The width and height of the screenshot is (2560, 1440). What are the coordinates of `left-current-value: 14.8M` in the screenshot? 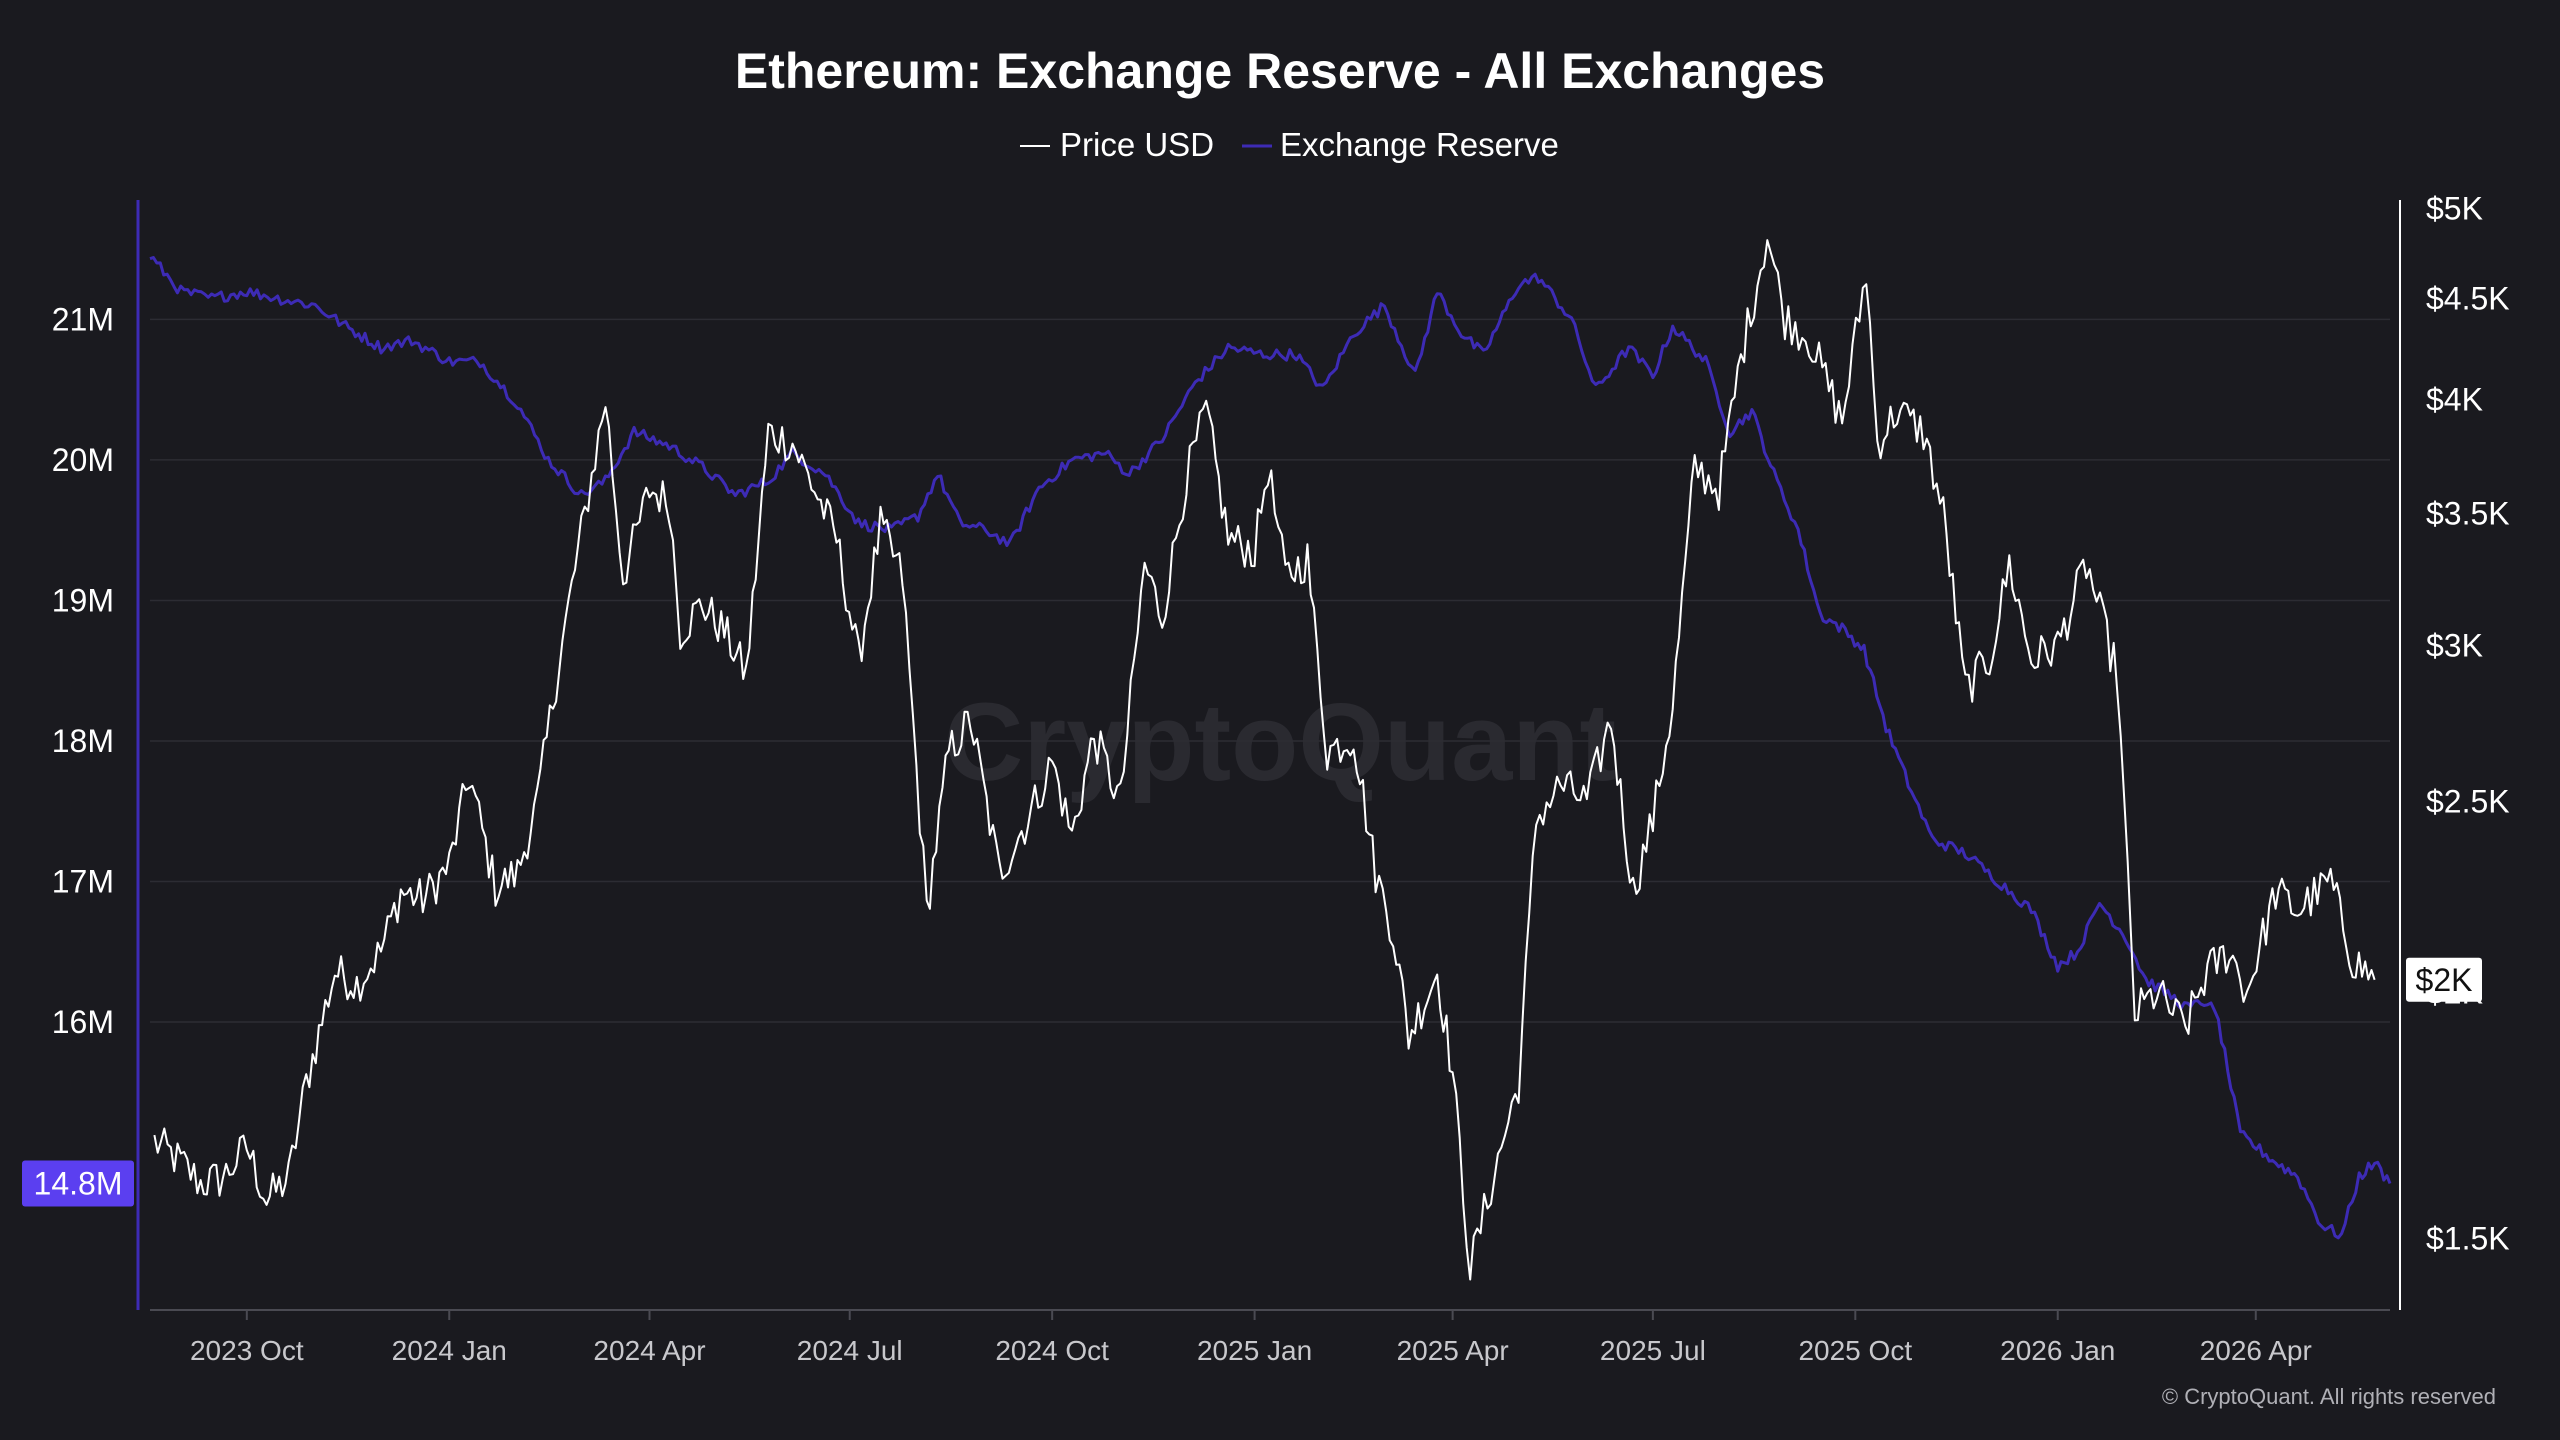 It's located at (78, 1184).